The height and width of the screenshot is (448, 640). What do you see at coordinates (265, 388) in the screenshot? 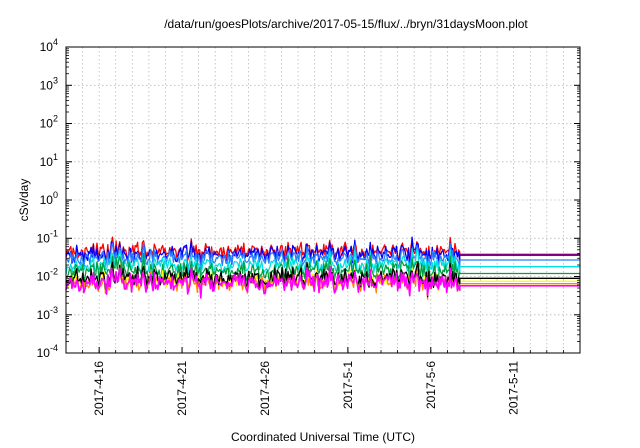
I see `x-tick-label: 2017-4-26` at bounding box center [265, 388].